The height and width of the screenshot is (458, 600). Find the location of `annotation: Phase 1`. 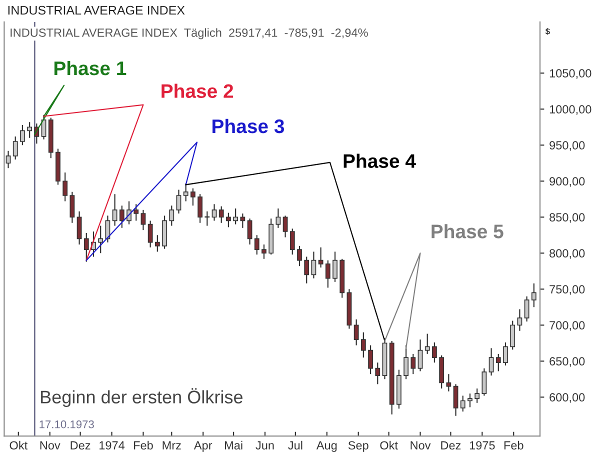

annotation: Phase 1 is located at coordinates (90, 68).